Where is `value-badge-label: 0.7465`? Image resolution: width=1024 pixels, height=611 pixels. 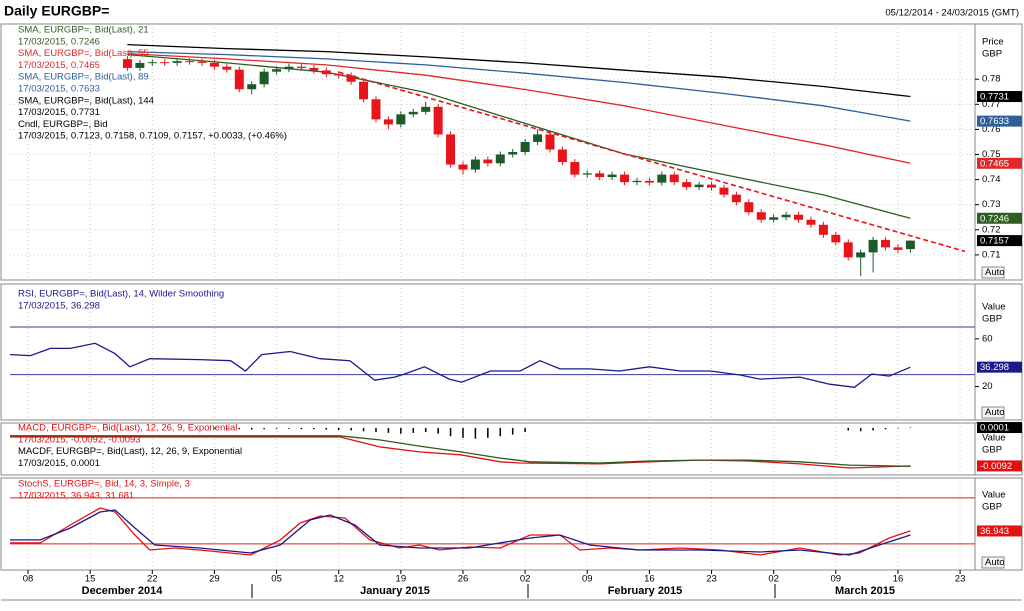 value-badge-label: 0.7465 is located at coordinates (994, 163).